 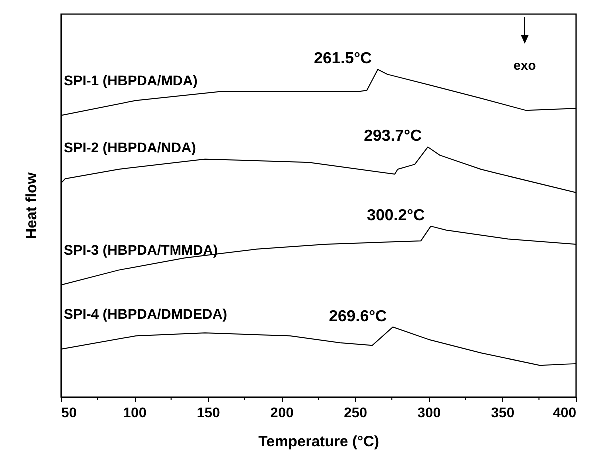 I want to click on x-tick-label: 350, so click(x=503, y=412).